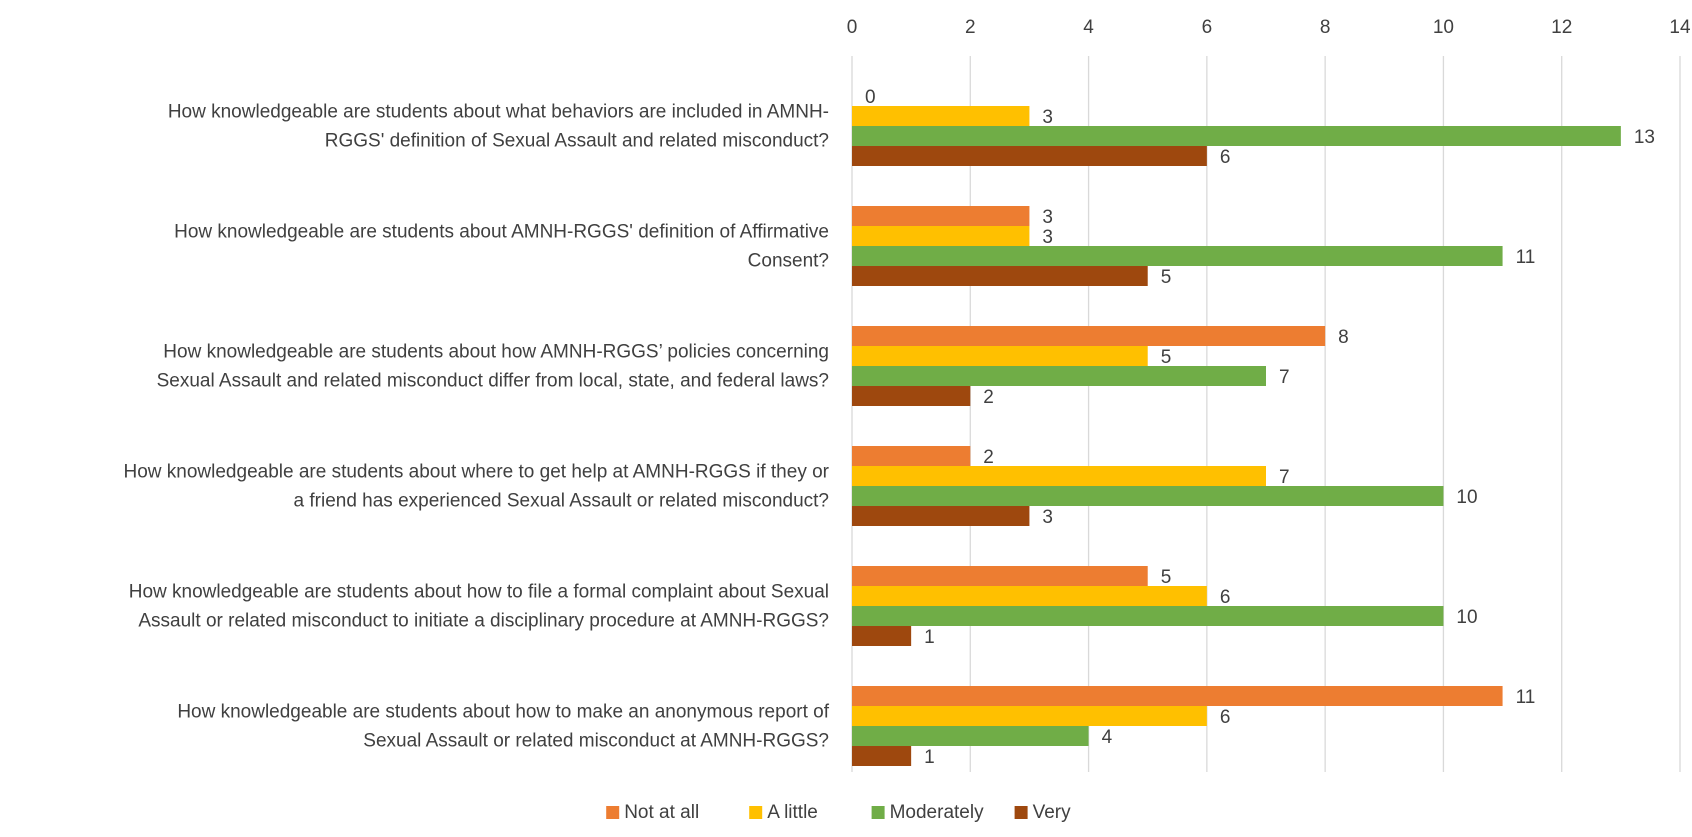  I want to click on legend-label: Moderately, so click(937, 812).